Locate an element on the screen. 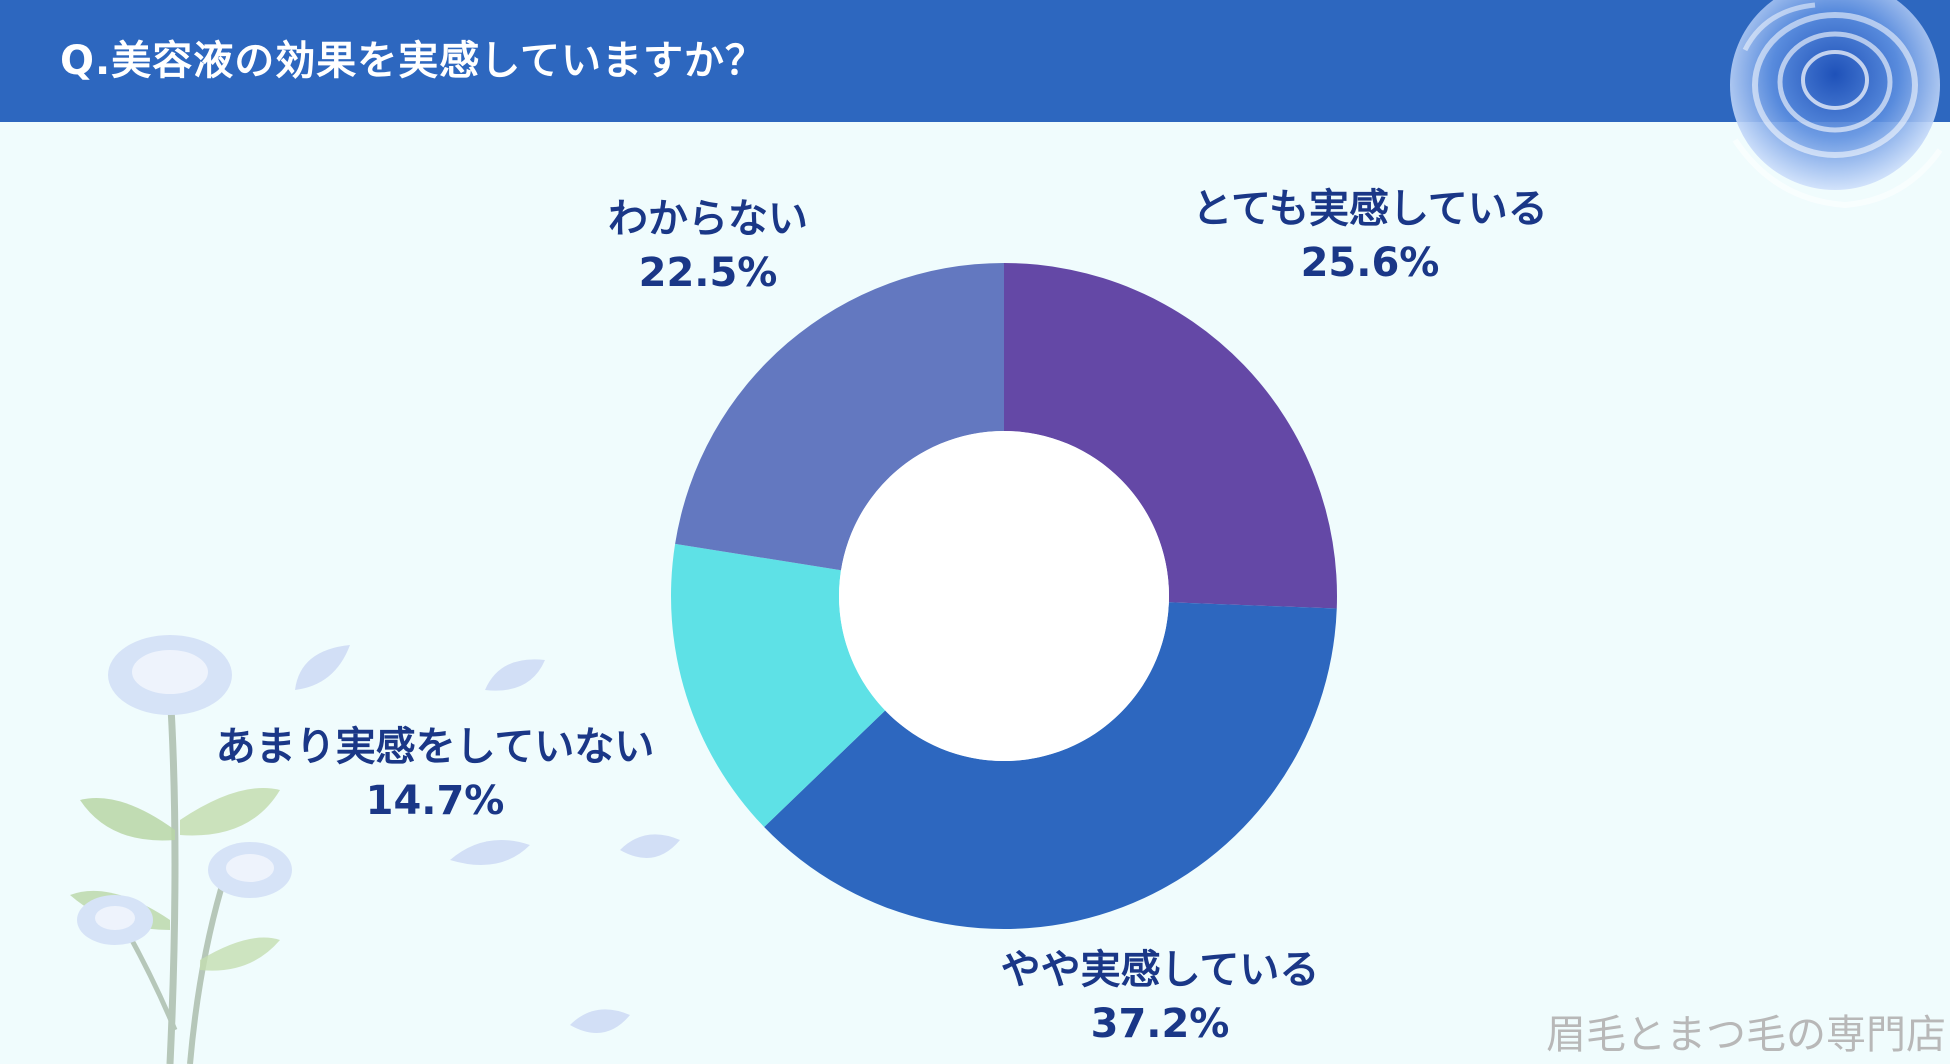  slice-label-2: やや実感している 37.2% is located at coordinates (1160, 997).